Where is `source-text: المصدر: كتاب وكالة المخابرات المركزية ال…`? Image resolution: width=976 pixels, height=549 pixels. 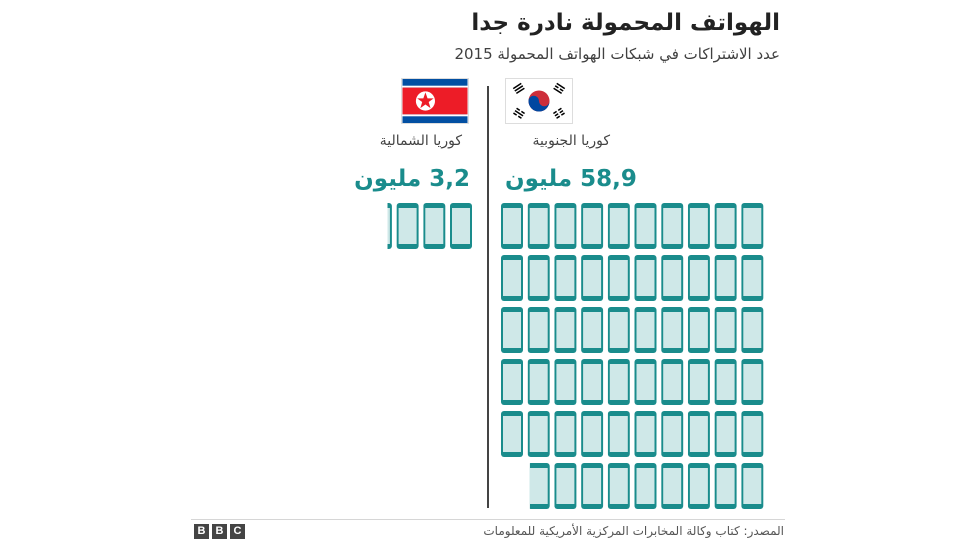
source-text: المصدر: كتاب وكالة المخابرات المركزية ال… is located at coordinates (633, 531).